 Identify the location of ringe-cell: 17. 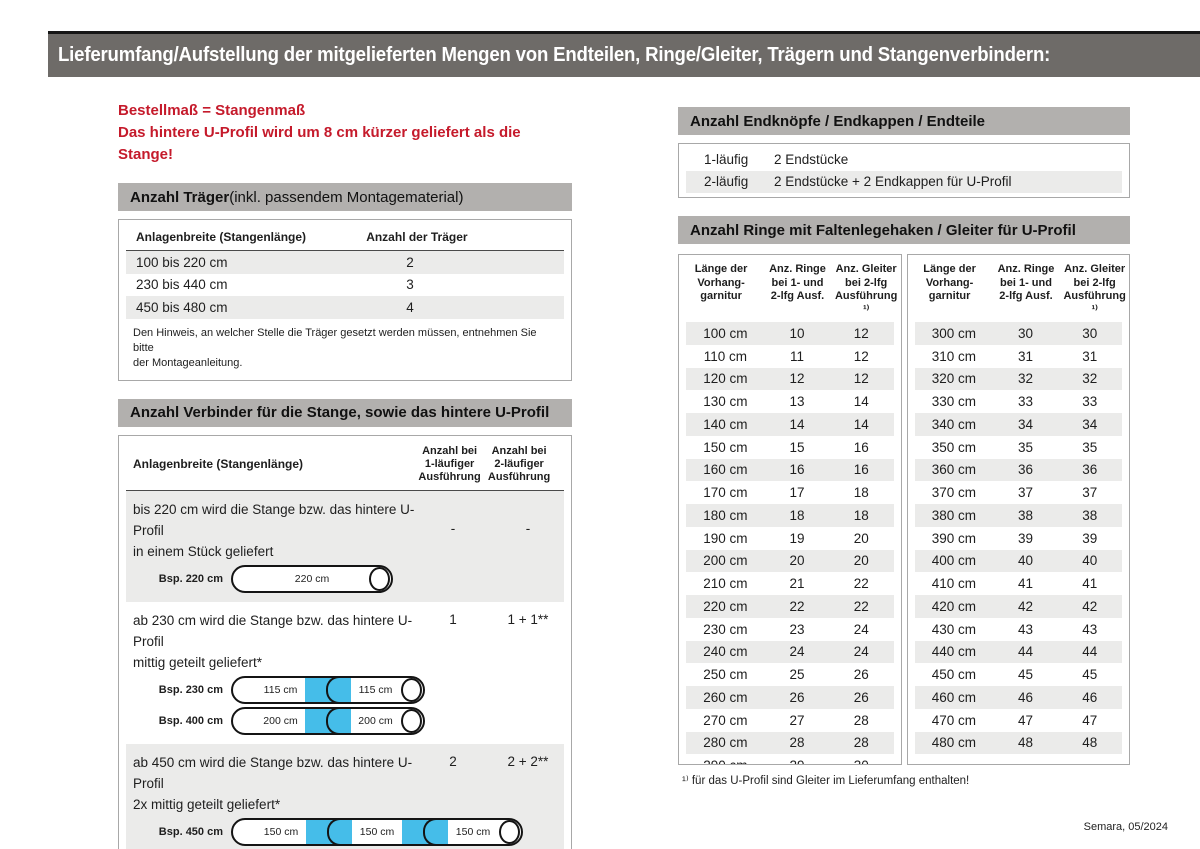
(797, 493).